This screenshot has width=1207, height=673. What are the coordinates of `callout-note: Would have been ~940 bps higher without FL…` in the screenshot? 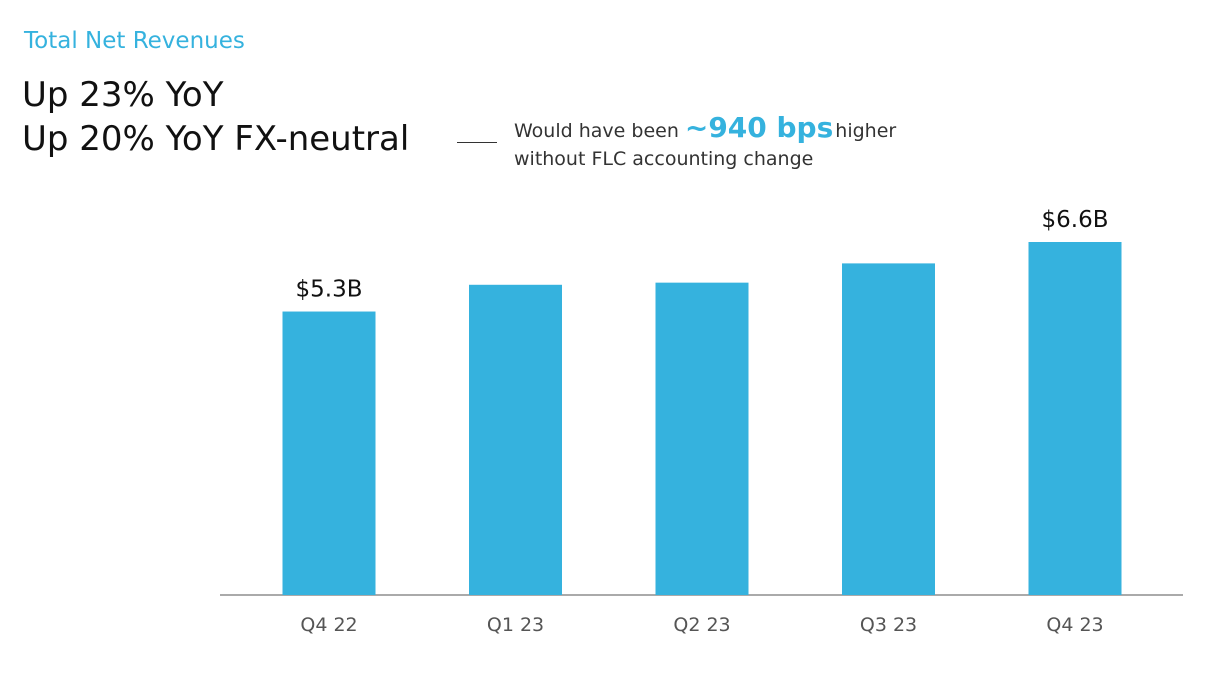 It's located at (705, 143).